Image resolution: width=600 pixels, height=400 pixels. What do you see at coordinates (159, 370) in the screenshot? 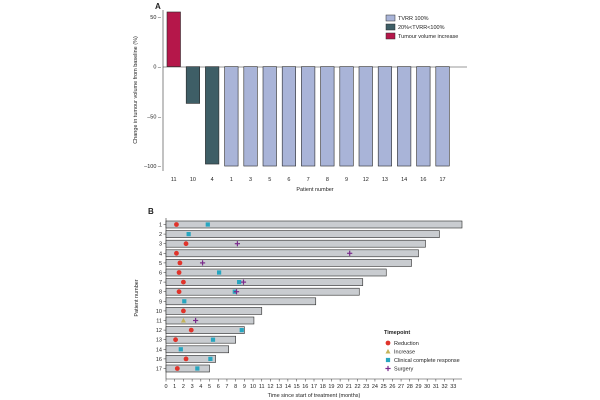
I see `panel-b-y-tick-label: 17` at bounding box center [159, 370].